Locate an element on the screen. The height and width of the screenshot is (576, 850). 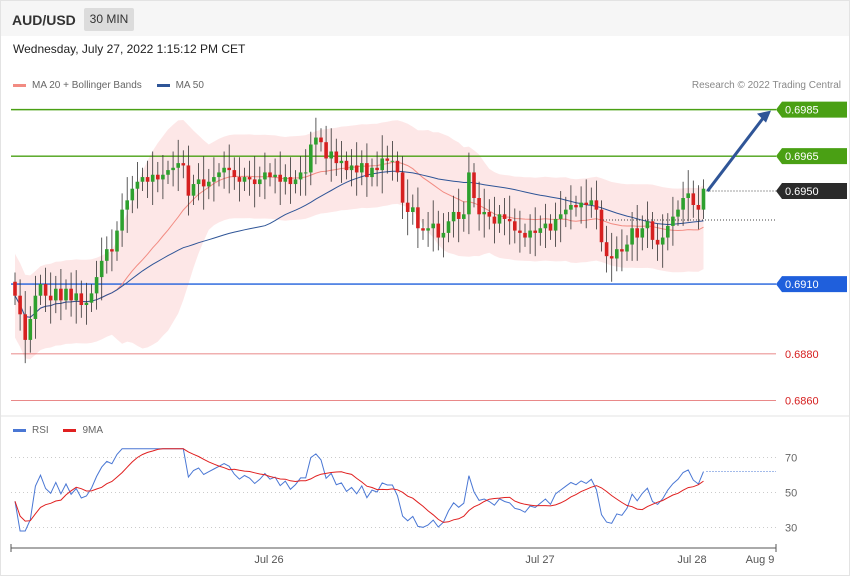
level-tag-0.6910 is located at coordinates (811, 284).